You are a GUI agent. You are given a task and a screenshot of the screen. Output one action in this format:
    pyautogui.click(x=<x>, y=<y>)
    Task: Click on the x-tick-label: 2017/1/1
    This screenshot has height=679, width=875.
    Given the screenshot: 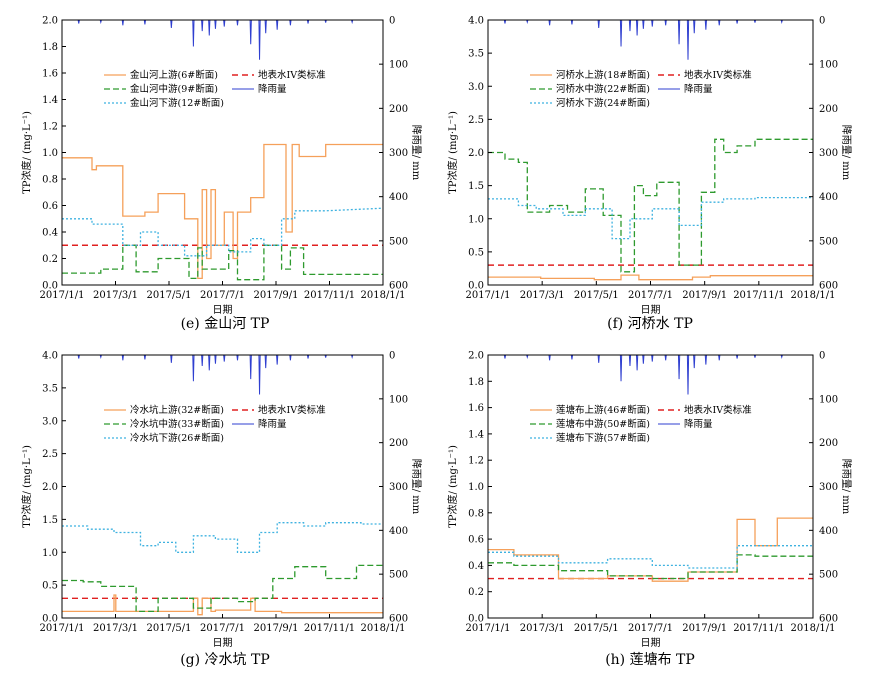 What is the action you would take?
    pyautogui.click(x=488, y=628)
    